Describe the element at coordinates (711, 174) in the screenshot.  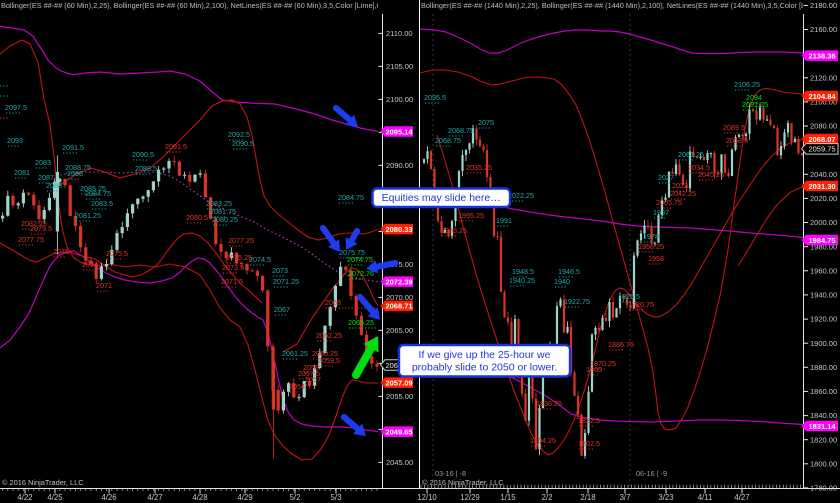
I see `svg-text: 2045.25` at that location.